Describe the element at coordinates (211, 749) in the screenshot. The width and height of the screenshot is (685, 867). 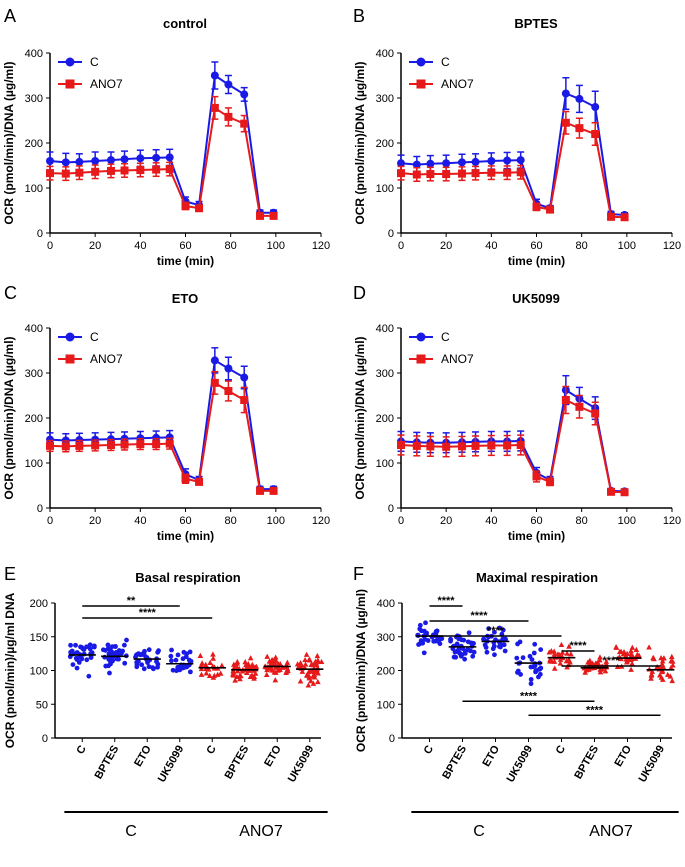
I see `x-tick-label: C` at that location.